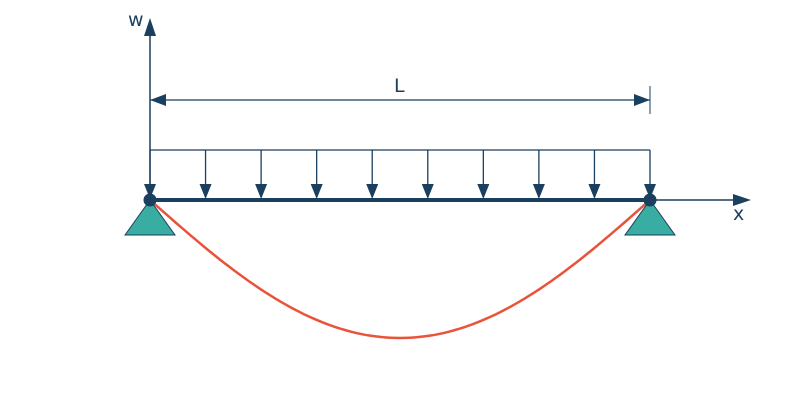 The width and height of the screenshot is (800, 400). What do you see at coordinates (136, 20) in the screenshot?
I see `w-axis-label: w` at bounding box center [136, 20].